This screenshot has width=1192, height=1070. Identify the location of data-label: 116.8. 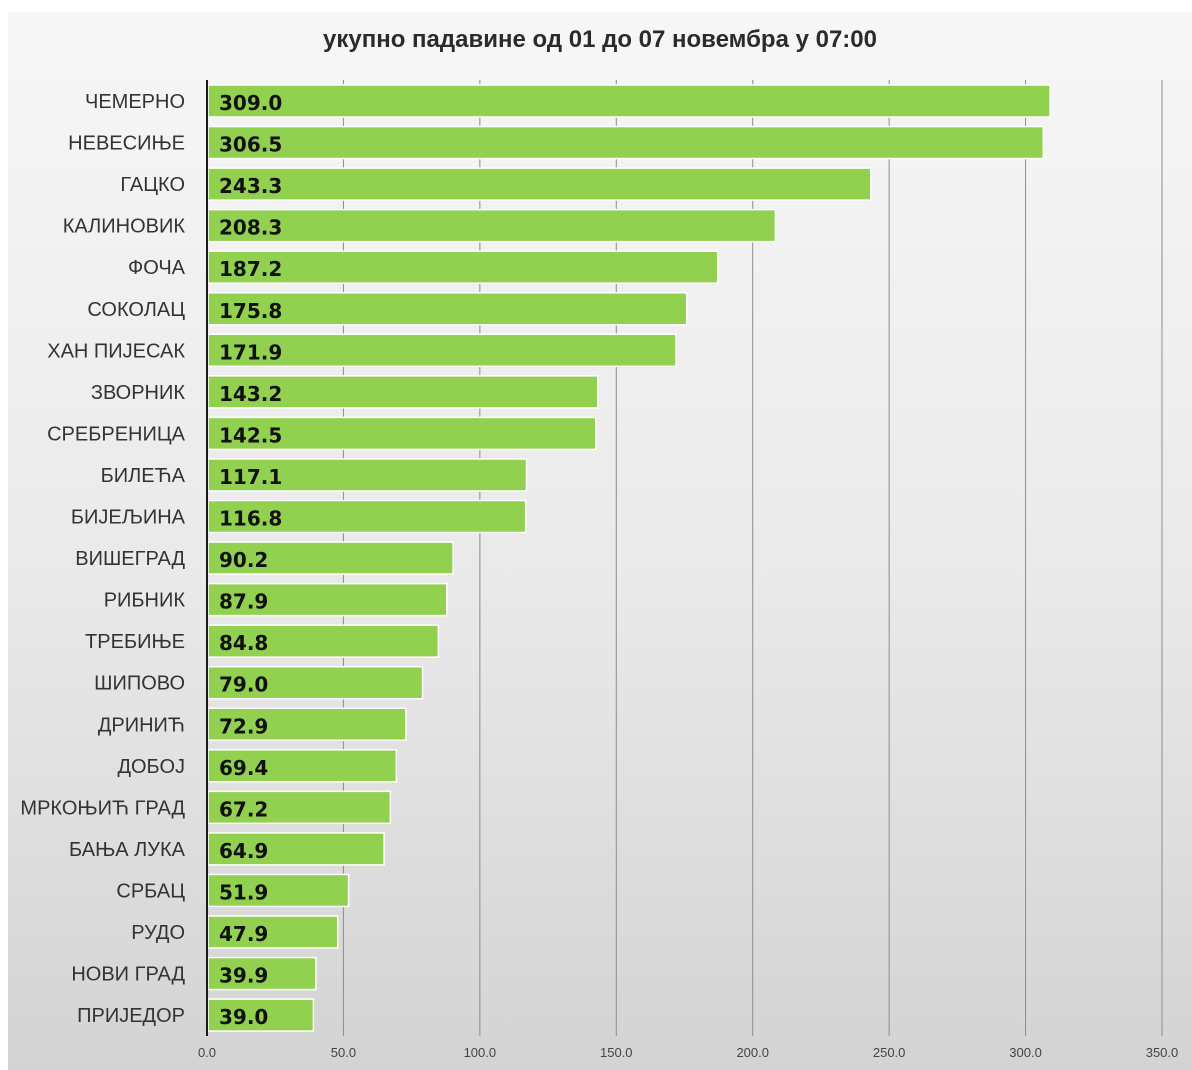
(250, 519).